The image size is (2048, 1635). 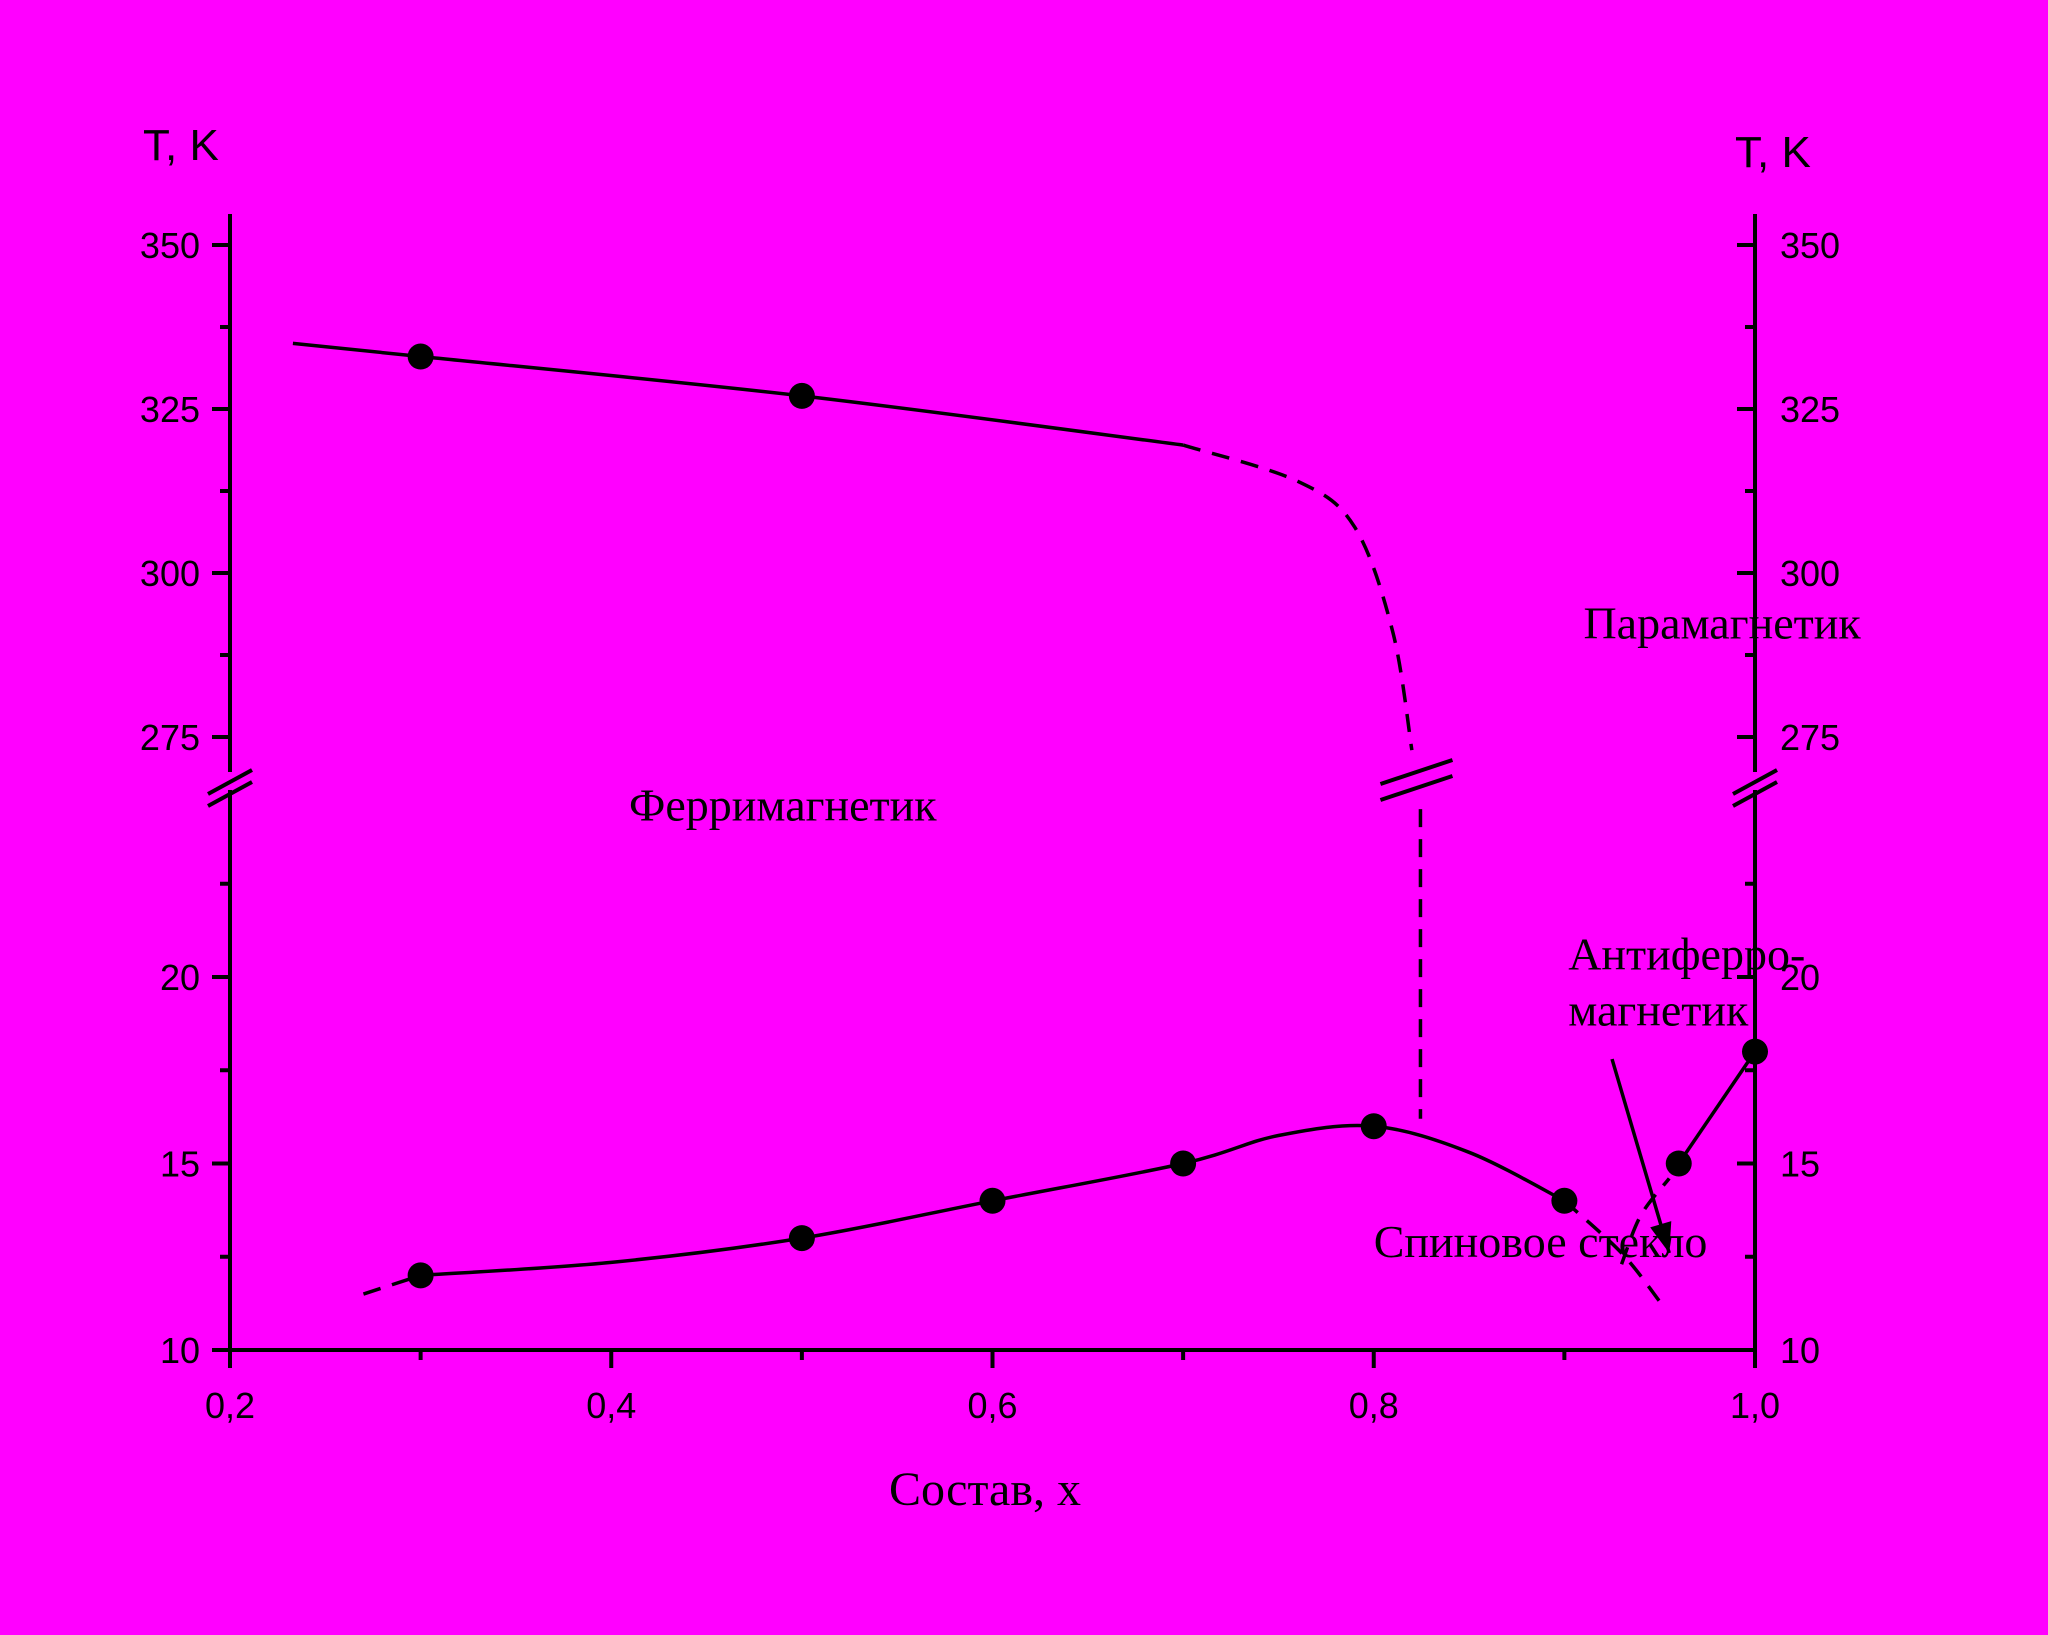 What do you see at coordinates (1810, 573) in the screenshot?
I see `right-y-tick-label: 300` at bounding box center [1810, 573].